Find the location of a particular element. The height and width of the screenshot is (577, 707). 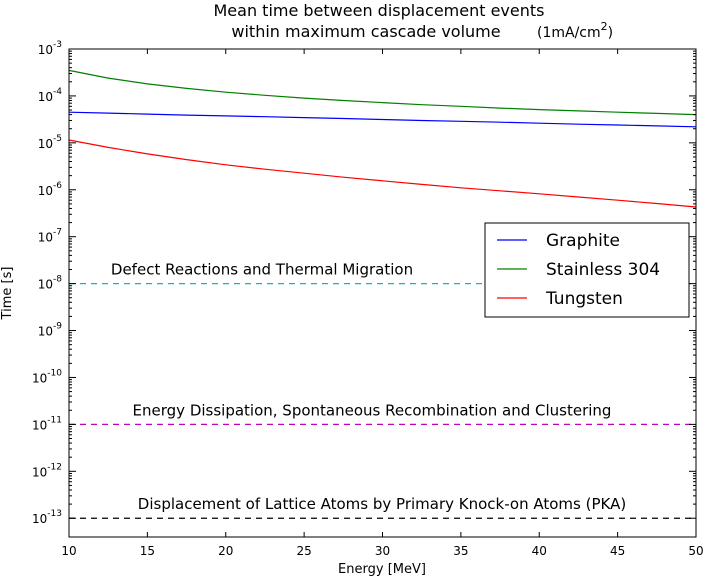

legend-entry-label: Stainless 304 is located at coordinates (603, 270).